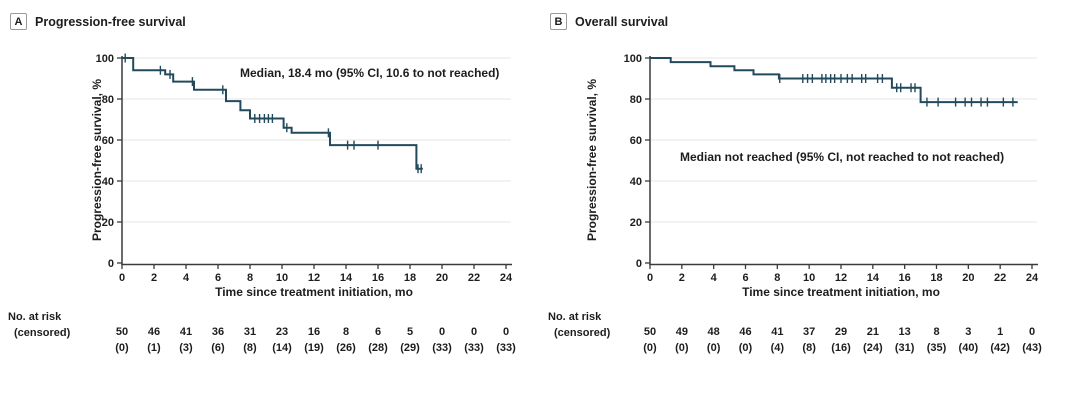  What do you see at coordinates (636, 182) in the screenshot?
I see `y-tick-label: 40` at bounding box center [636, 182].